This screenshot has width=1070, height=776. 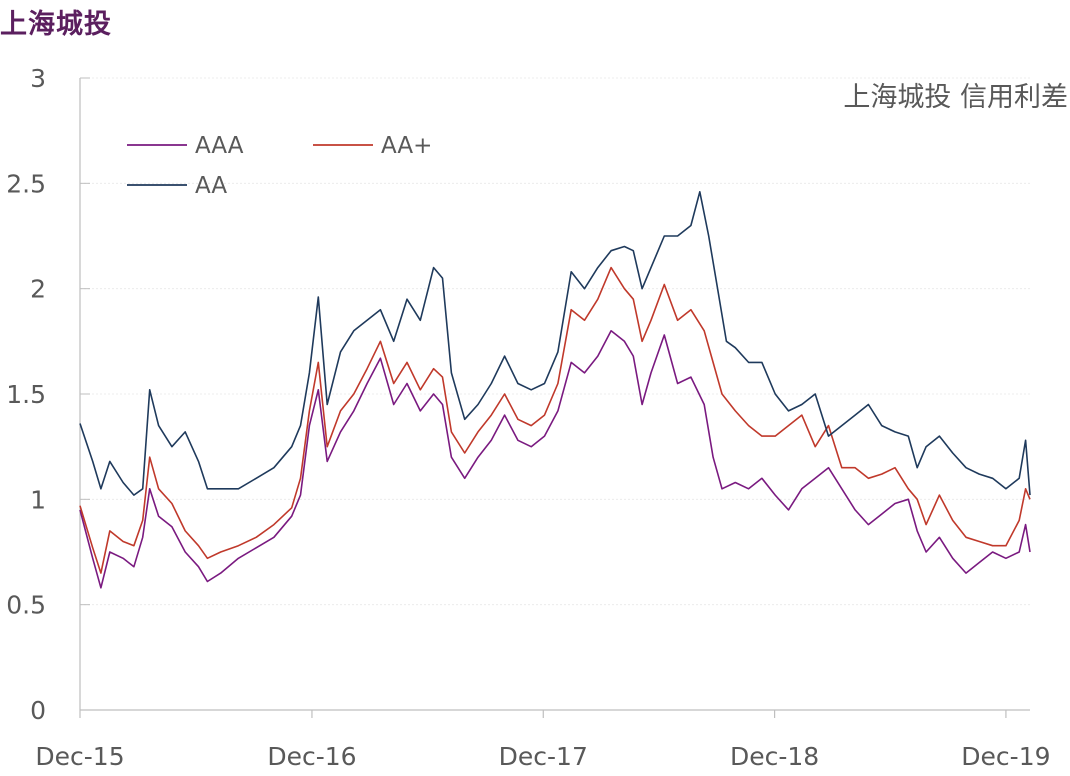 What do you see at coordinates (26, 183) in the screenshot?
I see `y-tick-label: 2.5` at bounding box center [26, 183].